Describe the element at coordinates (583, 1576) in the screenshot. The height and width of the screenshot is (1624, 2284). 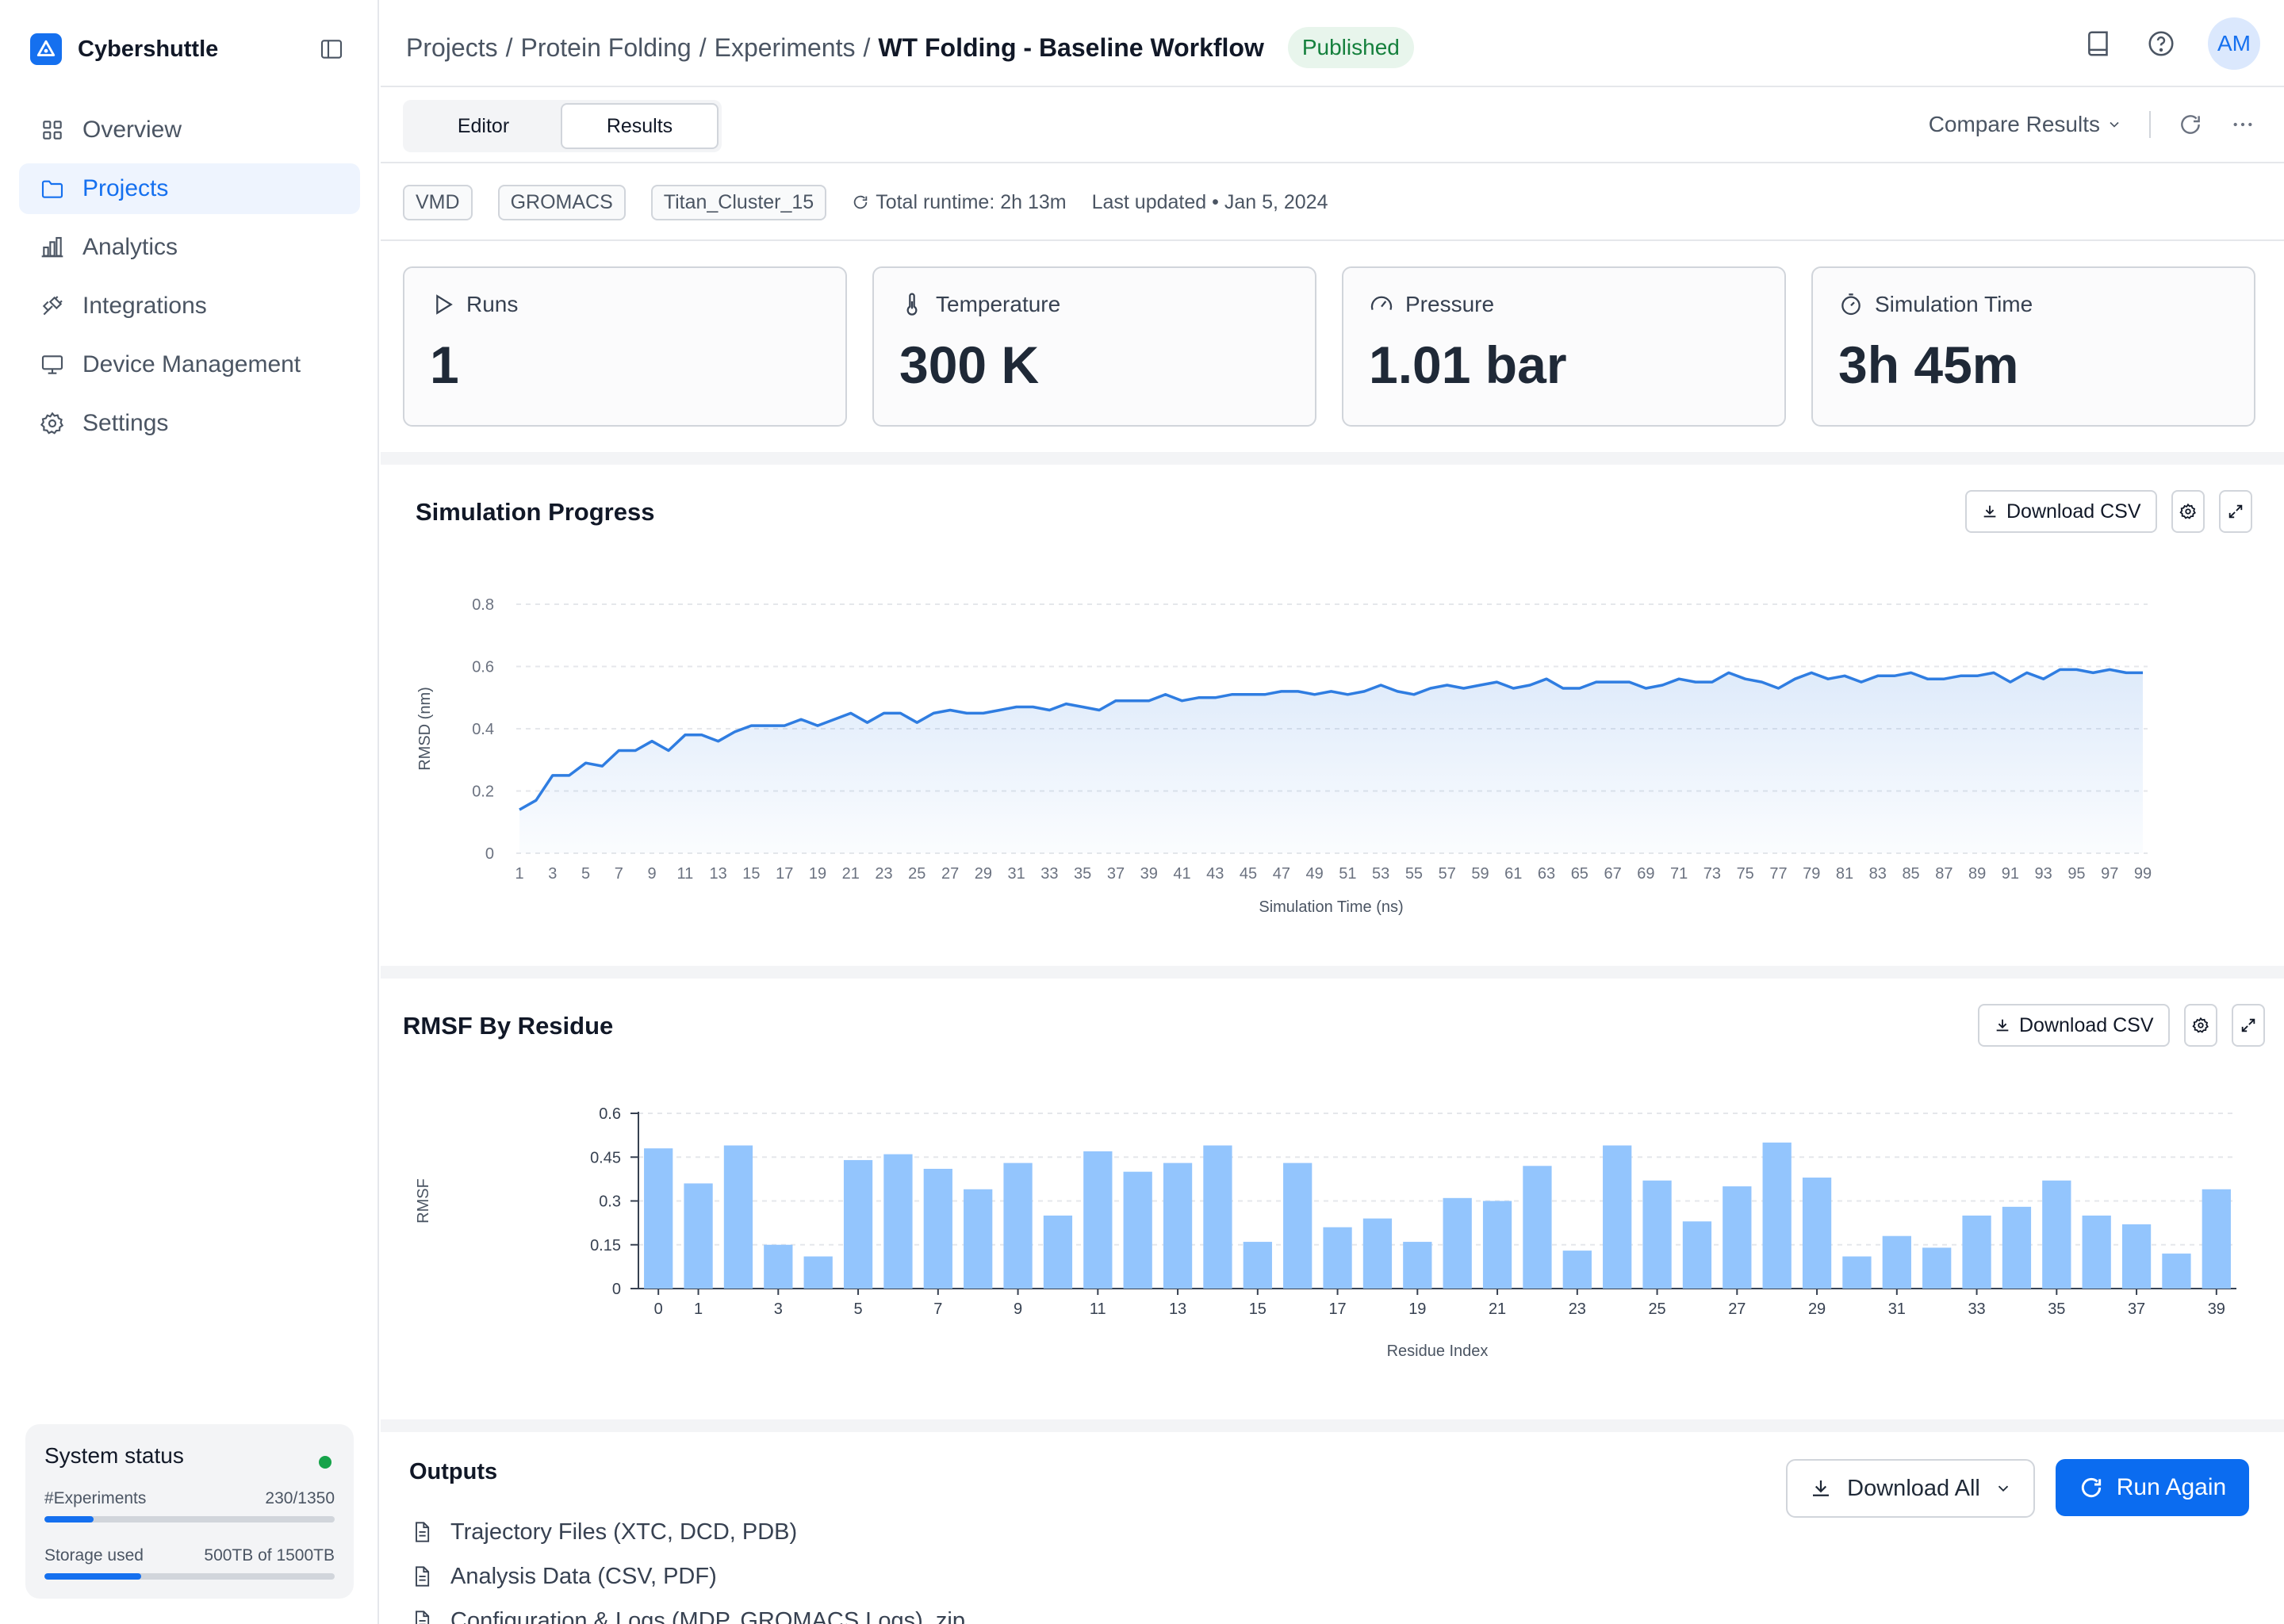
I see `output-file-label: Analysis Data (CSV, PDF)` at that location.